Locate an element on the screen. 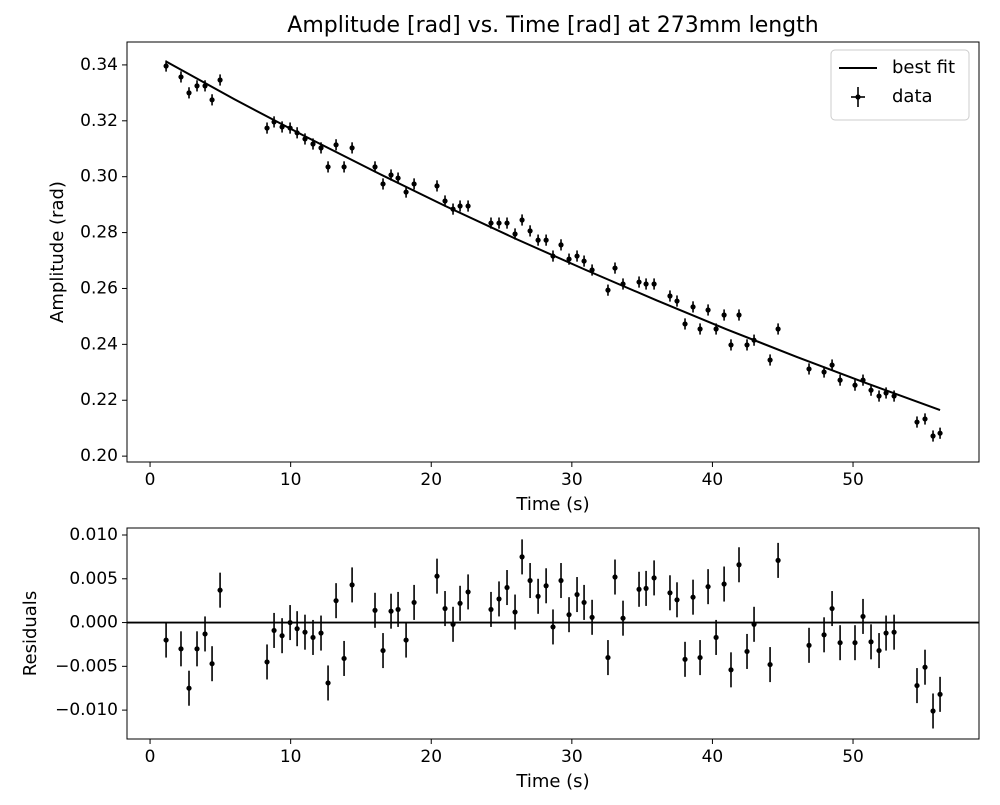  y-tick-label: 0.26 is located at coordinates (99, 288).